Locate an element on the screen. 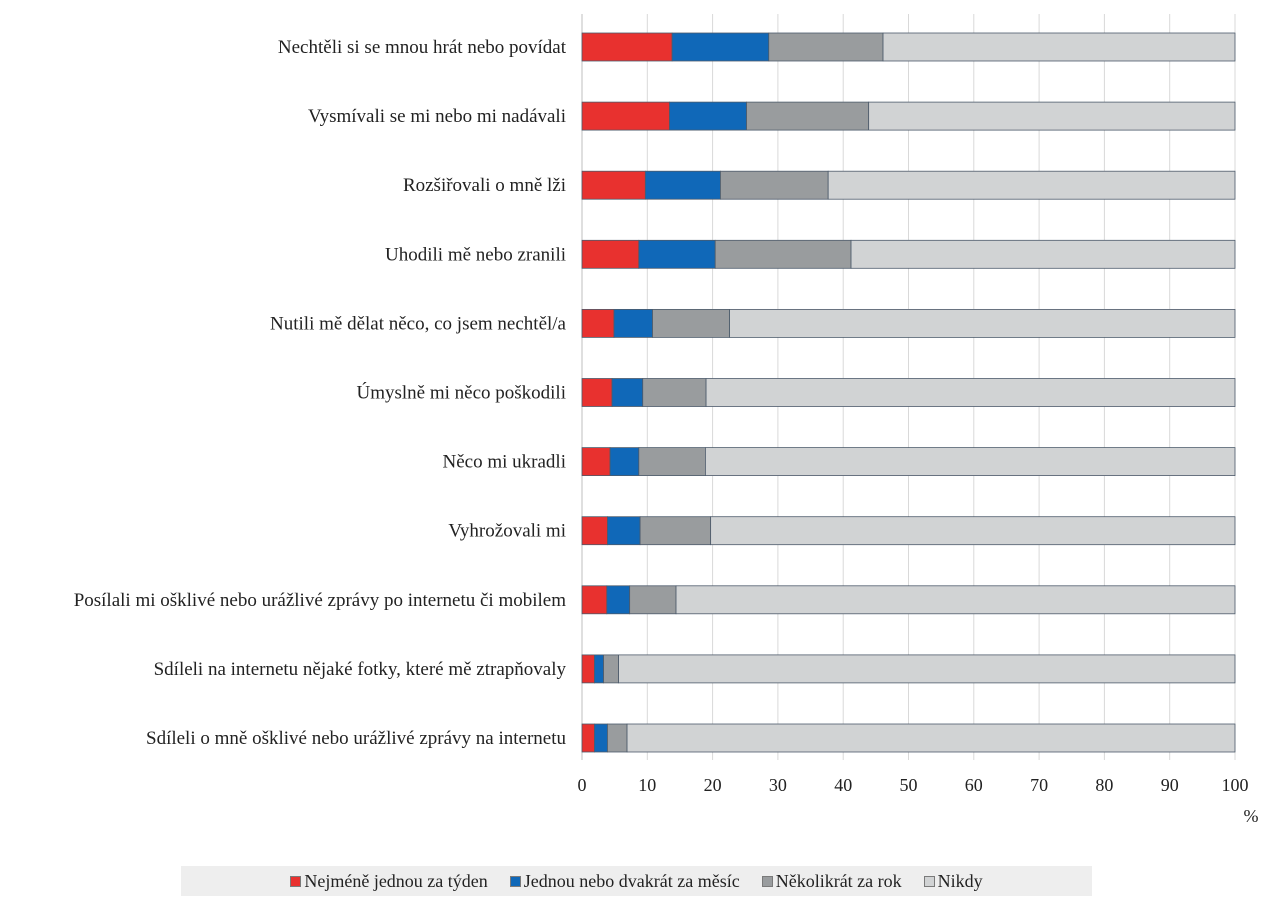 This screenshot has width=1261, height=897. legend-item-1: Jednou nebo dvakrát za měsíc is located at coordinates (624, 881).